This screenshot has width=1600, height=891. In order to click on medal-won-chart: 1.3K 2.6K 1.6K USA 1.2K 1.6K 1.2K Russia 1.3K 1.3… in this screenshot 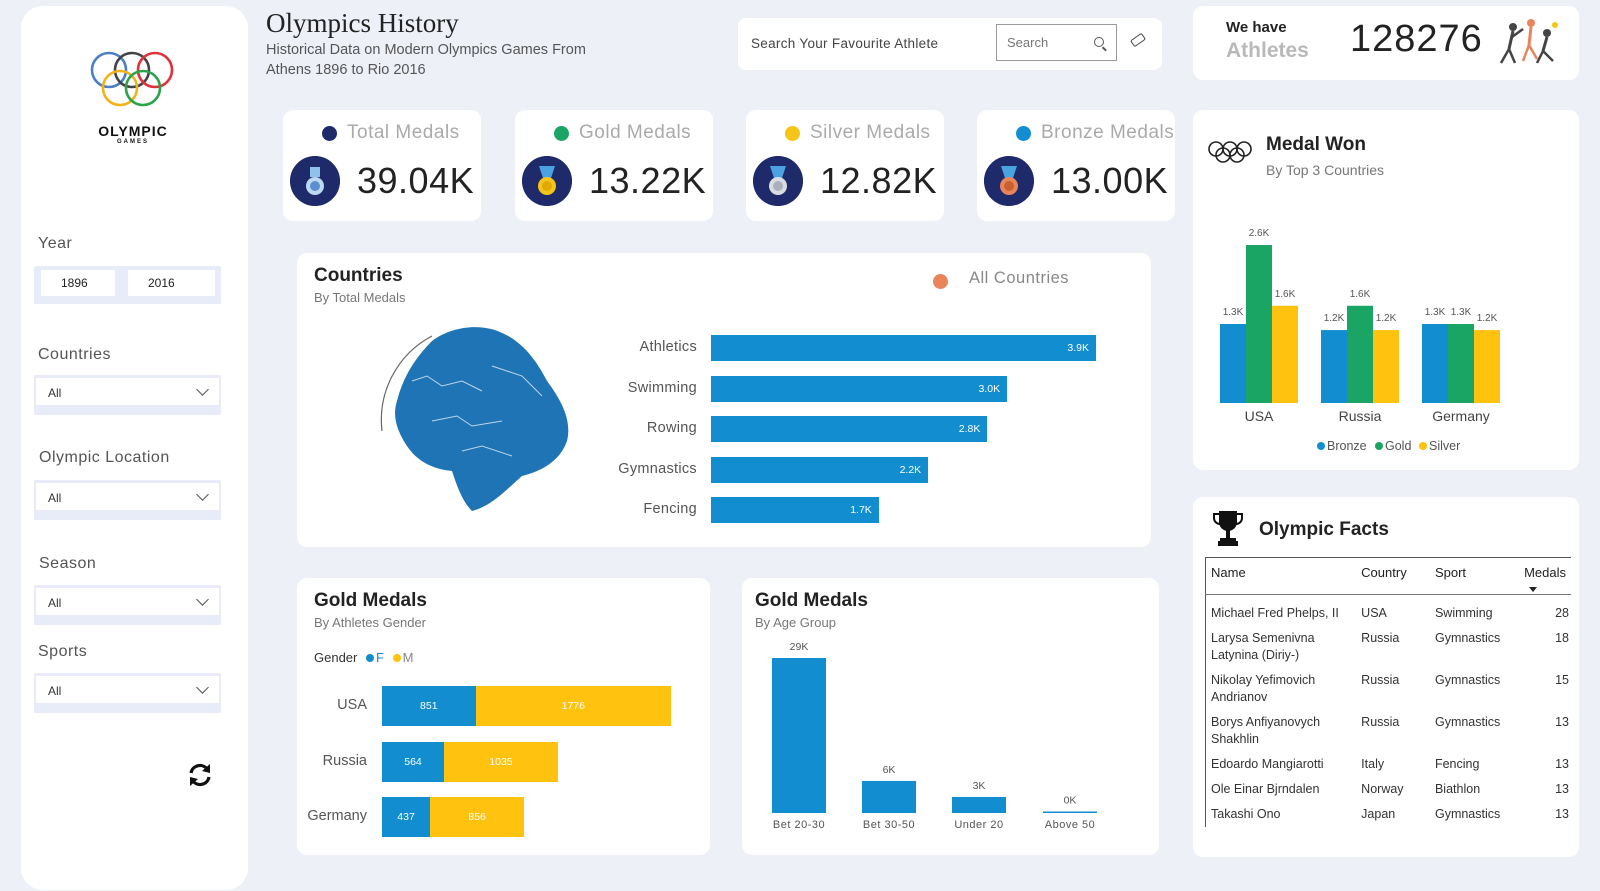, I will do `click(1360, 340)`.